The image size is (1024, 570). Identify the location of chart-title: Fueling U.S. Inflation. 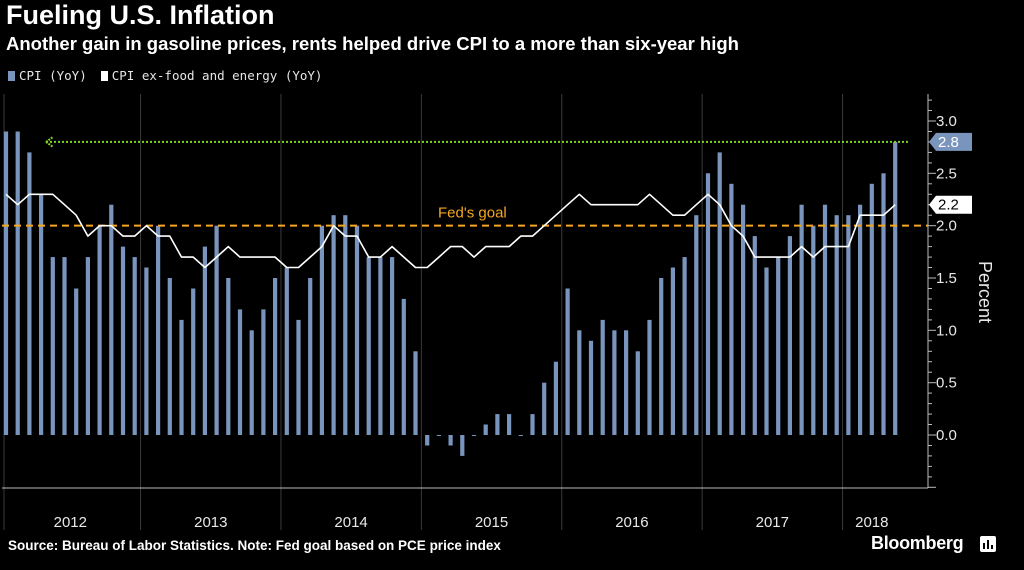
(140, 15).